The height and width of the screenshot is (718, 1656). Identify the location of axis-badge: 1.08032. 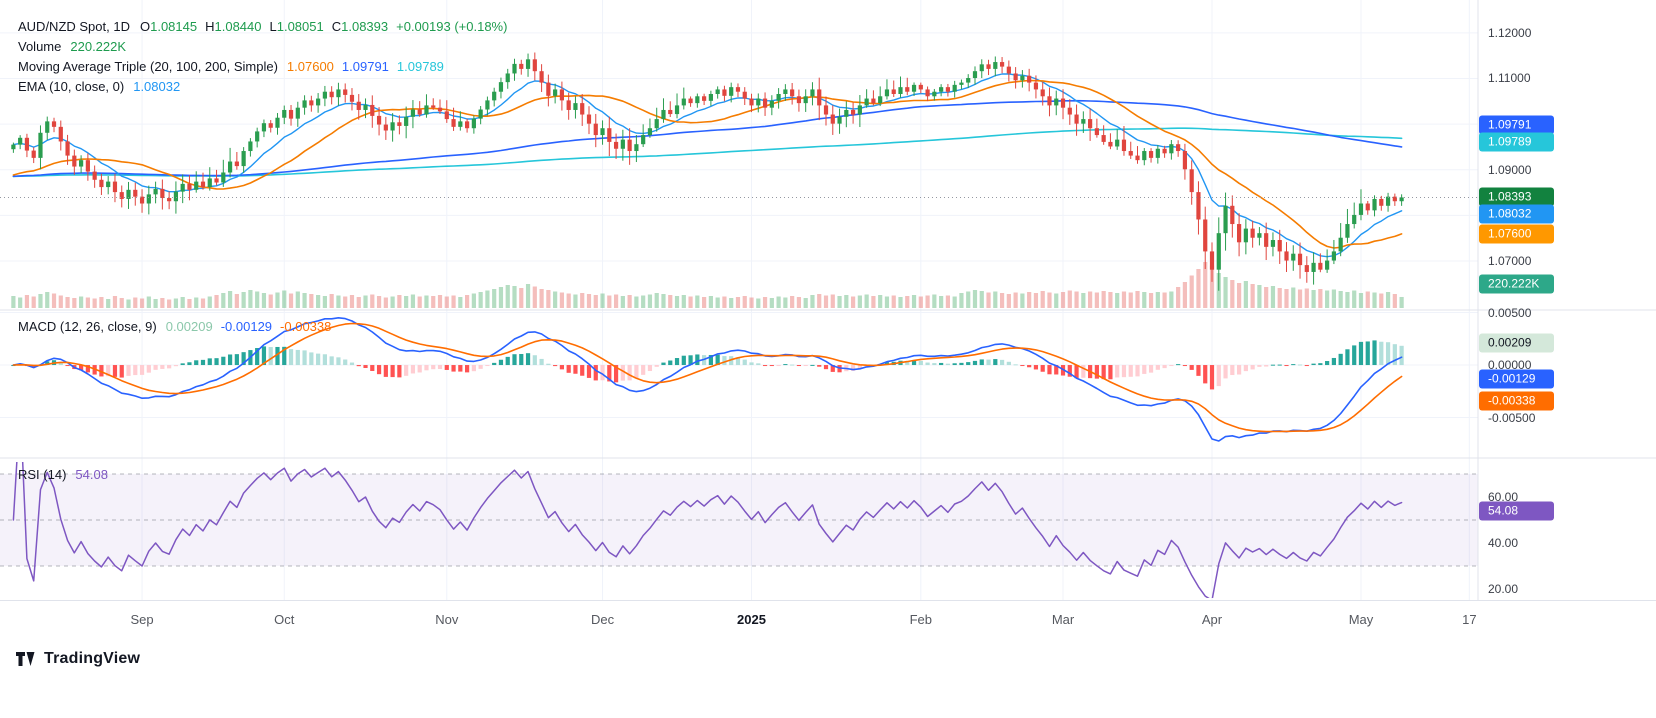
(1516, 214).